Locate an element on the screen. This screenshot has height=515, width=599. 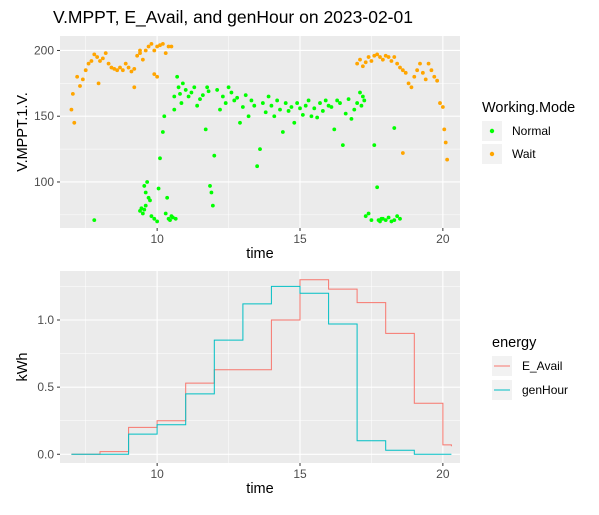
top-y-ticks: 100 150 200 is located at coordinates (47, 116).